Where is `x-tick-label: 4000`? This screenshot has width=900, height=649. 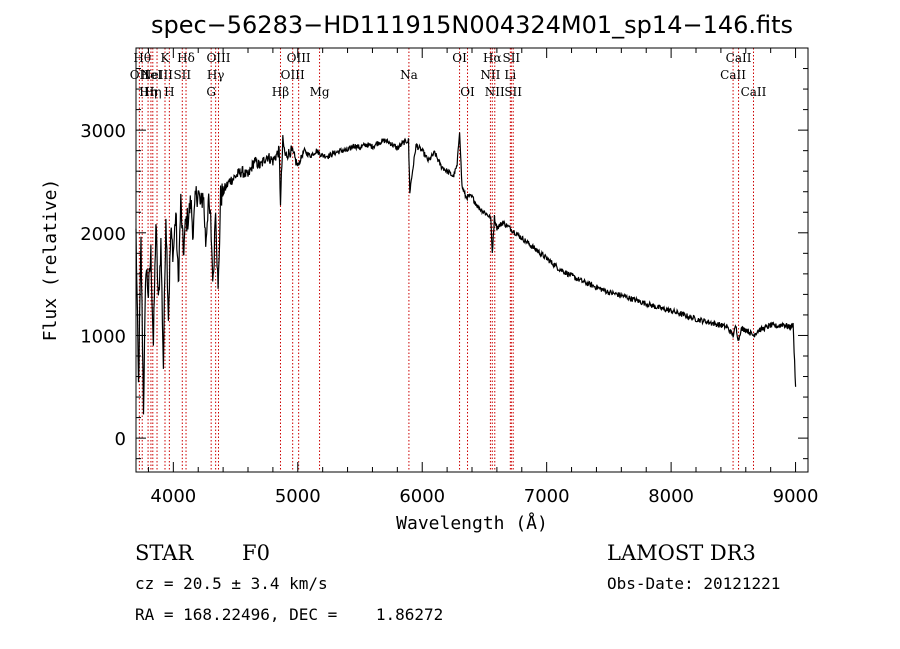
x-tick-label: 4000 is located at coordinates (173, 496).